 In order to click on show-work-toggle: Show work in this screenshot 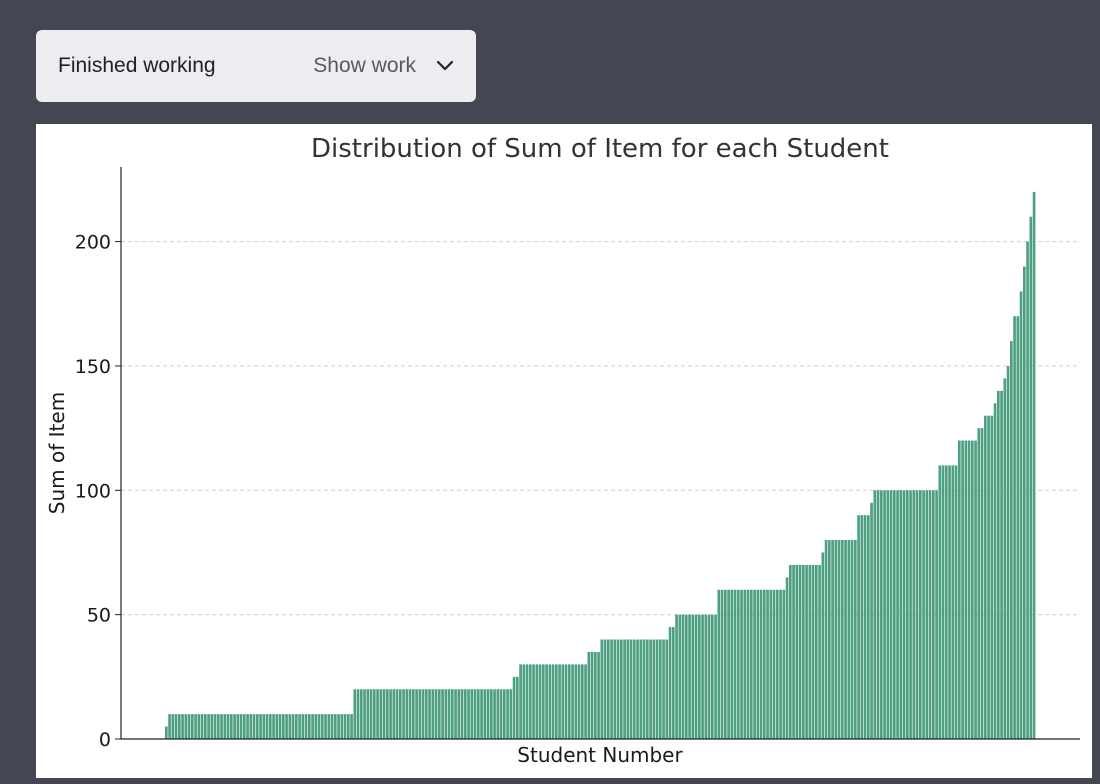, I will do `click(383, 66)`.